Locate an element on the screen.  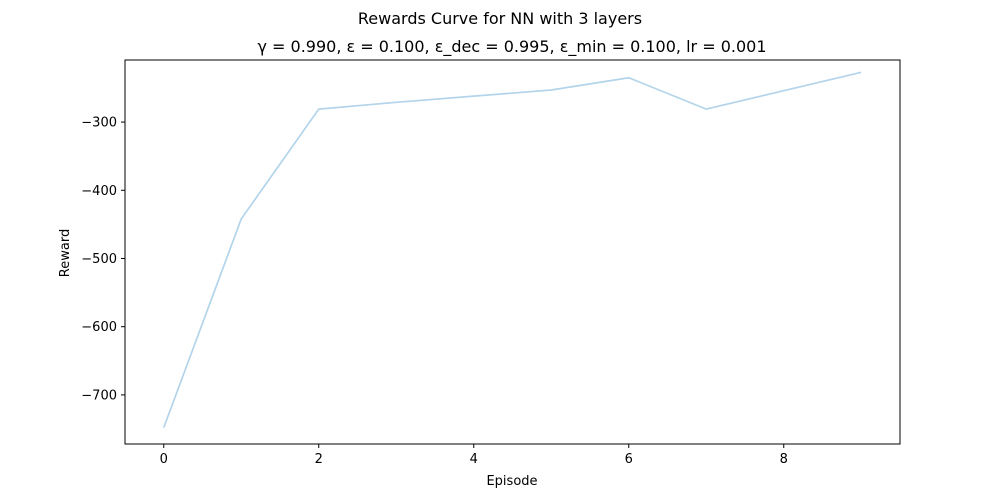
x-tick-label: 0 is located at coordinates (164, 459).